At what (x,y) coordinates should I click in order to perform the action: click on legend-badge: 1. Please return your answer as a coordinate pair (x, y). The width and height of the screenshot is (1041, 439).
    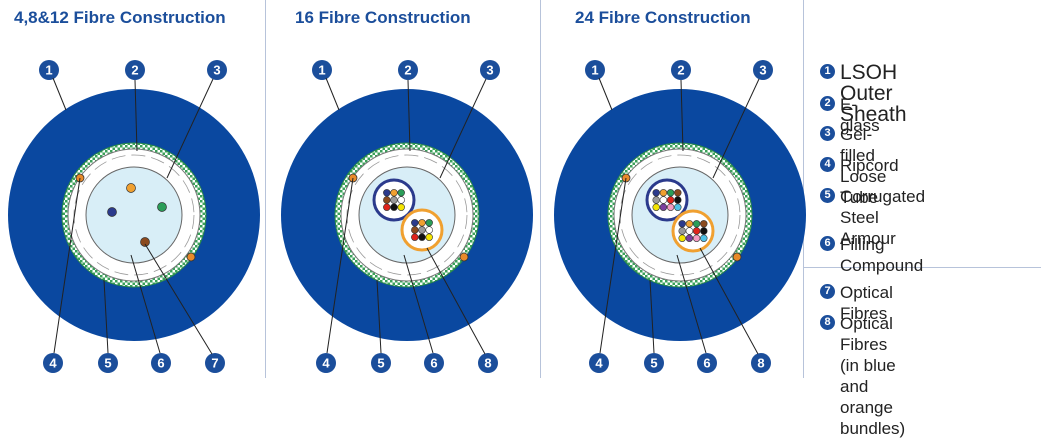
    Looking at the image, I should click on (827, 71).